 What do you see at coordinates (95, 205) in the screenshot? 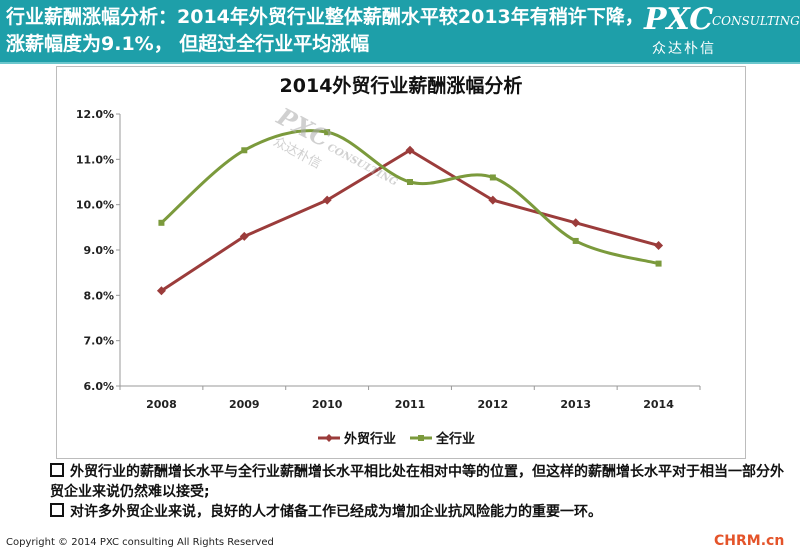
I see `y-tick-label: 10.0%` at bounding box center [95, 205].